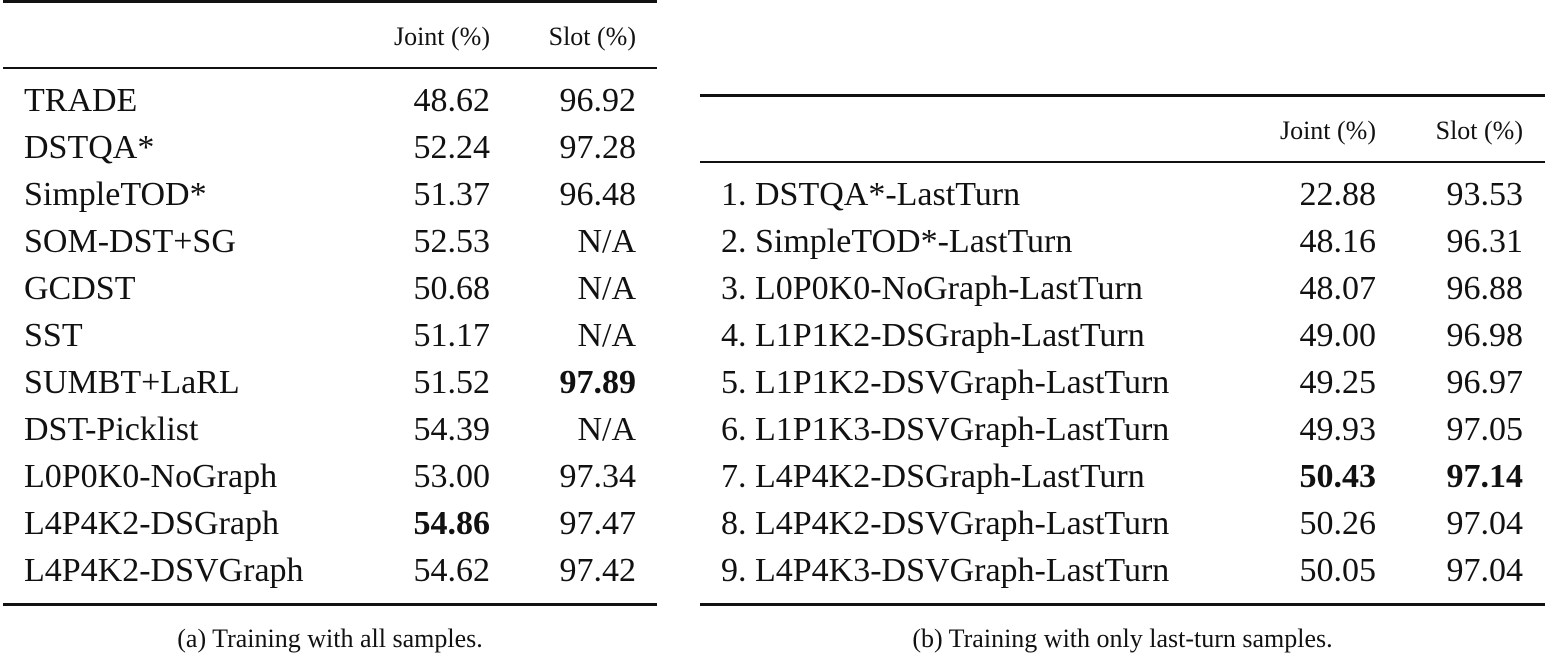 This screenshot has height=659, width=1547. Describe the element at coordinates (132, 382) in the screenshot. I see `row-label: SUMBT+LaRL` at that location.